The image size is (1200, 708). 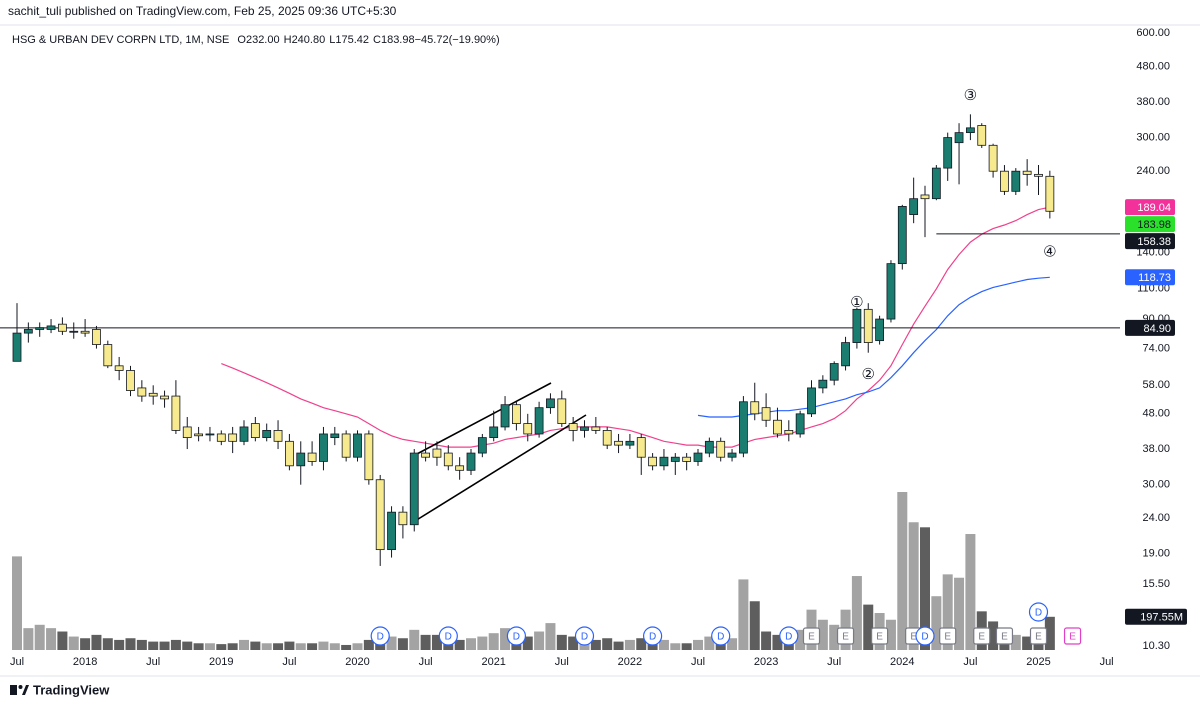 What do you see at coordinates (120, 40) in the screenshot?
I see `legend-title: HSG & URBAN DEV CORPN LTD, 1M, NSE` at bounding box center [120, 40].